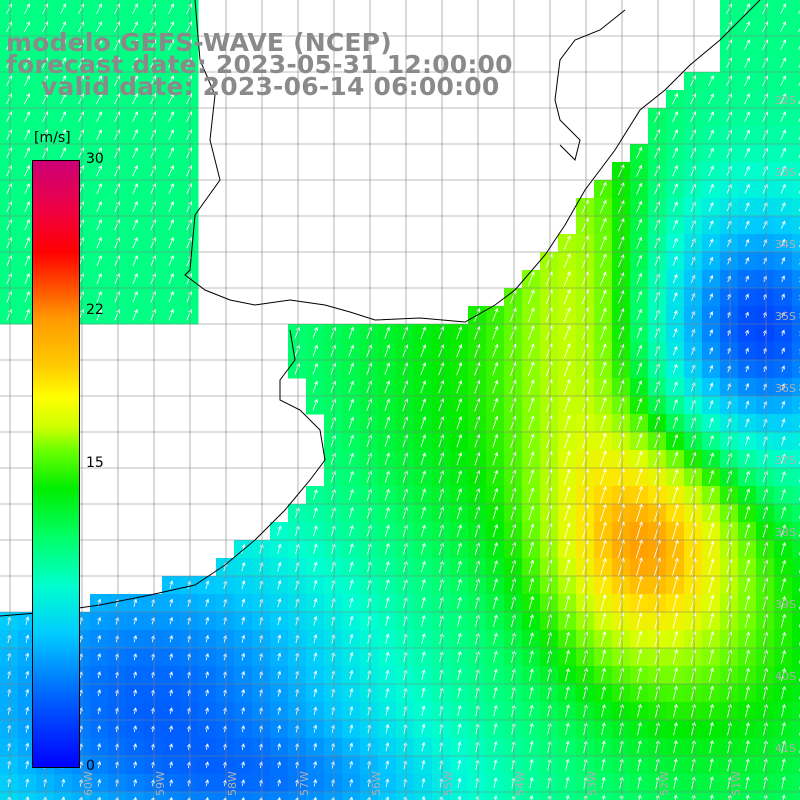  Describe the element at coordinates (785, 244) in the screenshot. I see `lat-label: 34S` at that location.